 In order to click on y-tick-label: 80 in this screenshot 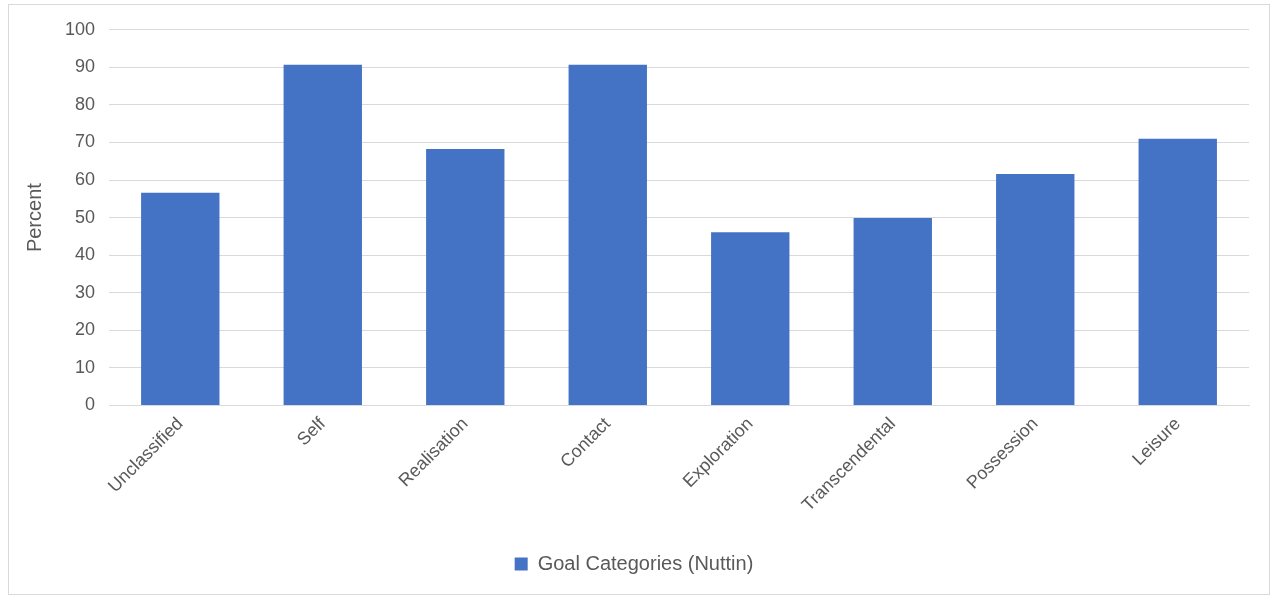, I will do `click(85, 103)`.